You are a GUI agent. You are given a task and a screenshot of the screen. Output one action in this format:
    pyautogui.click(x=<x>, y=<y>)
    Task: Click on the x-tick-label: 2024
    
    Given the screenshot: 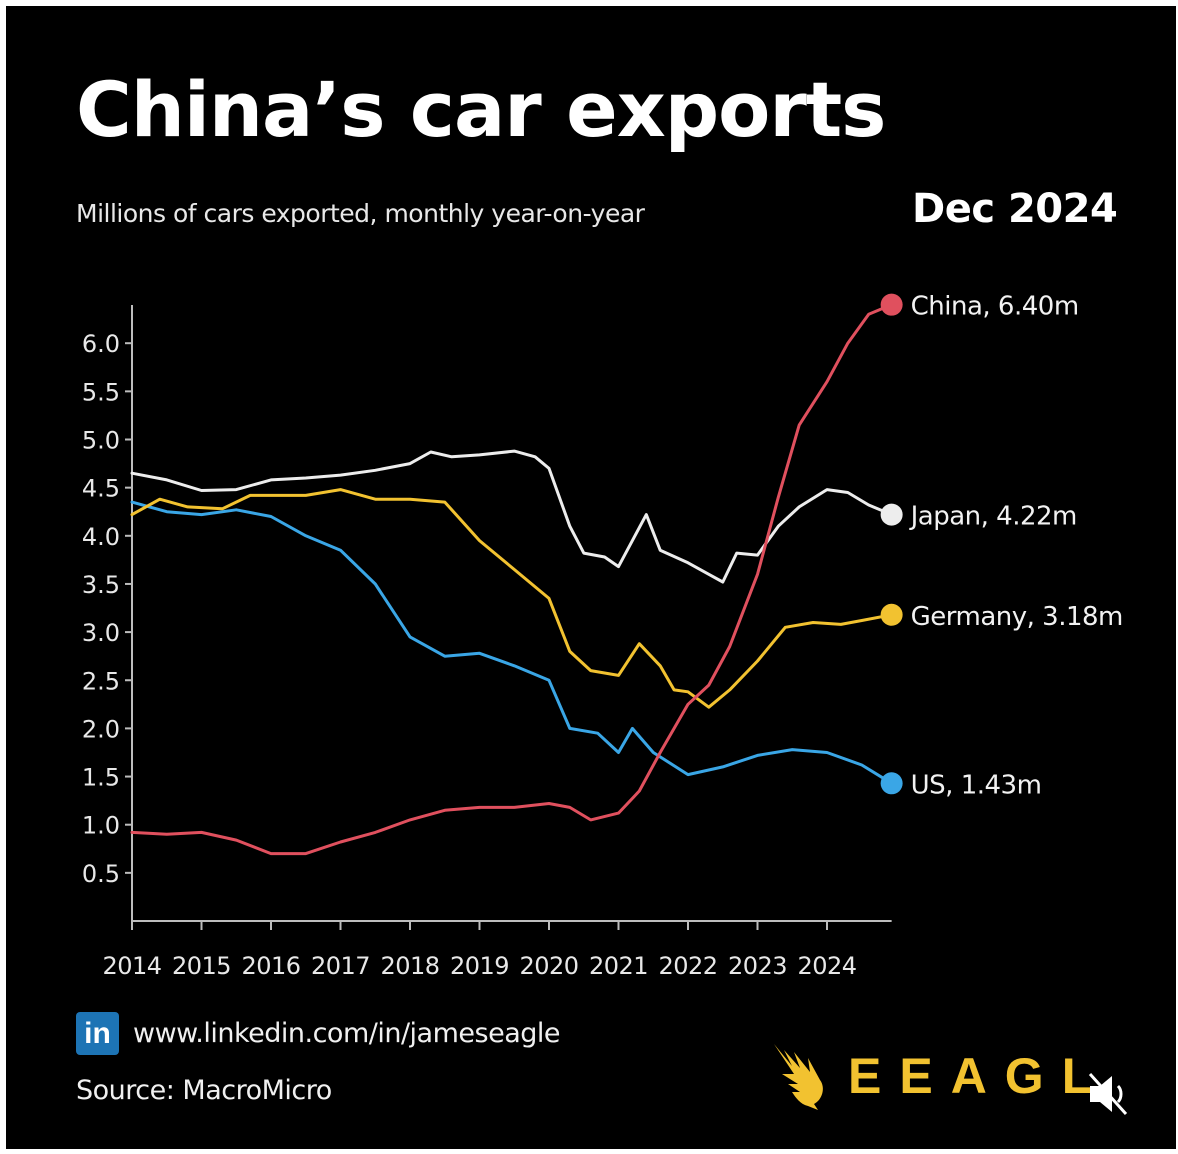 What is the action you would take?
    pyautogui.click(x=826, y=966)
    